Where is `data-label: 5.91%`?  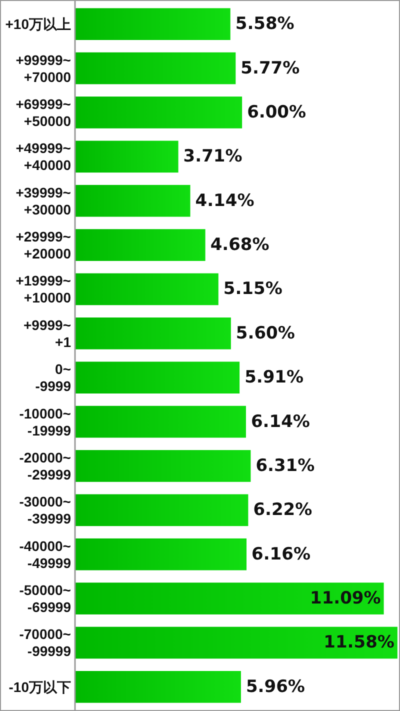 data-label: 5.91% is located at coordinates (274, 378).